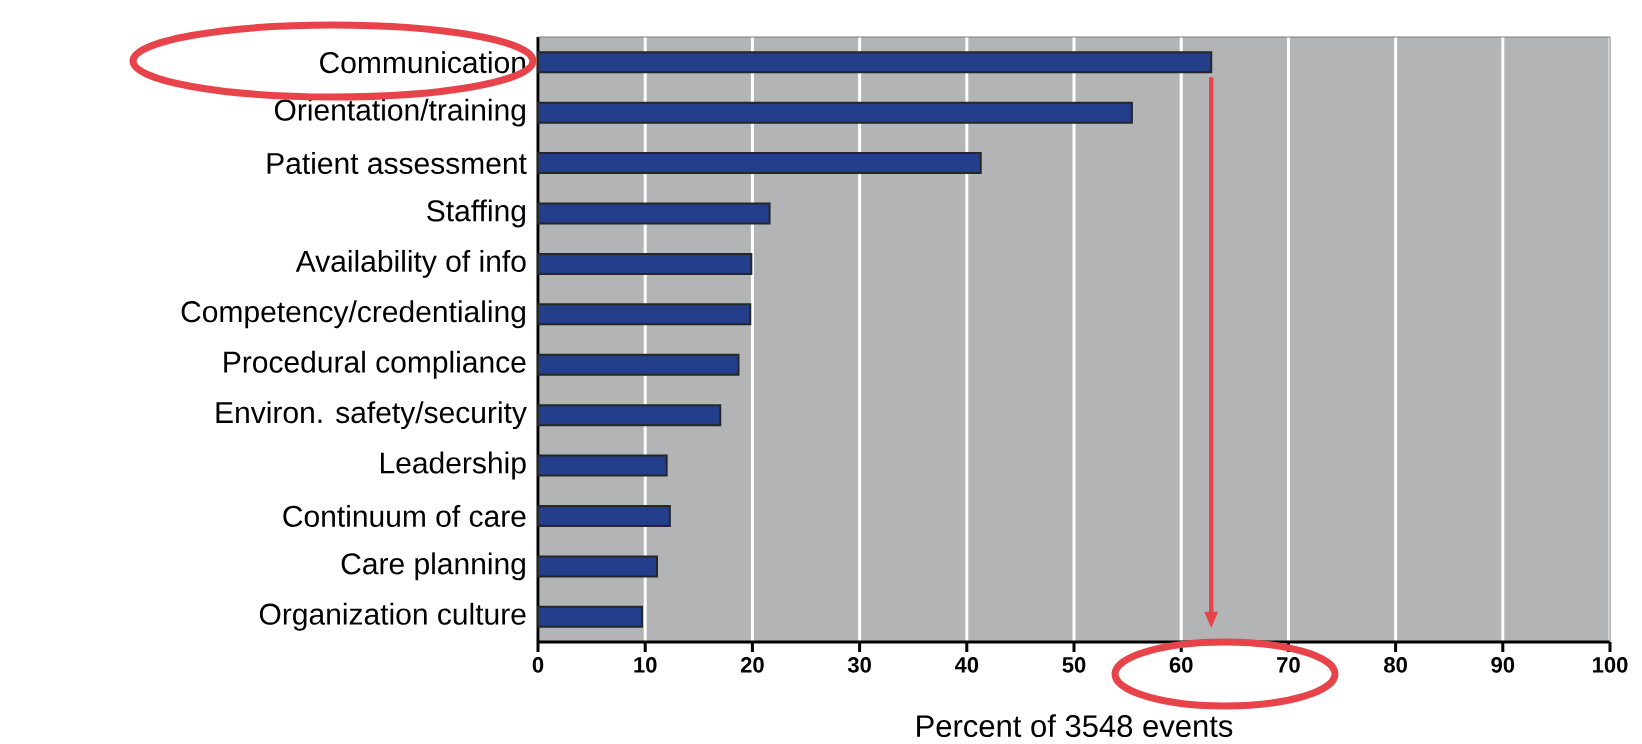 This screenshot has width=1642, height=744. I want to click on x-tick-label: 50, so click(1074, 665).